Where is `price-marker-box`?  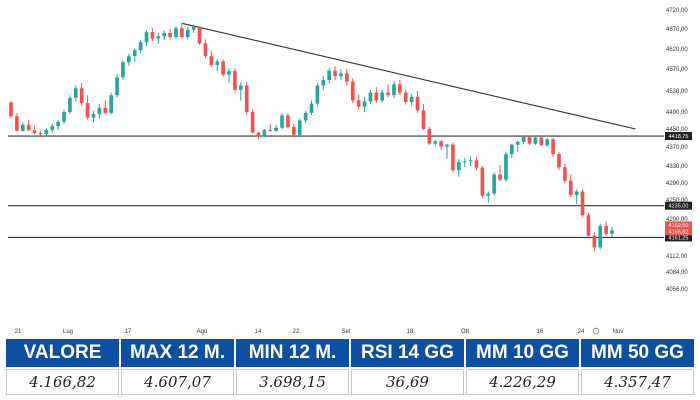
price-marker-box is located at coordinates (678, 228).